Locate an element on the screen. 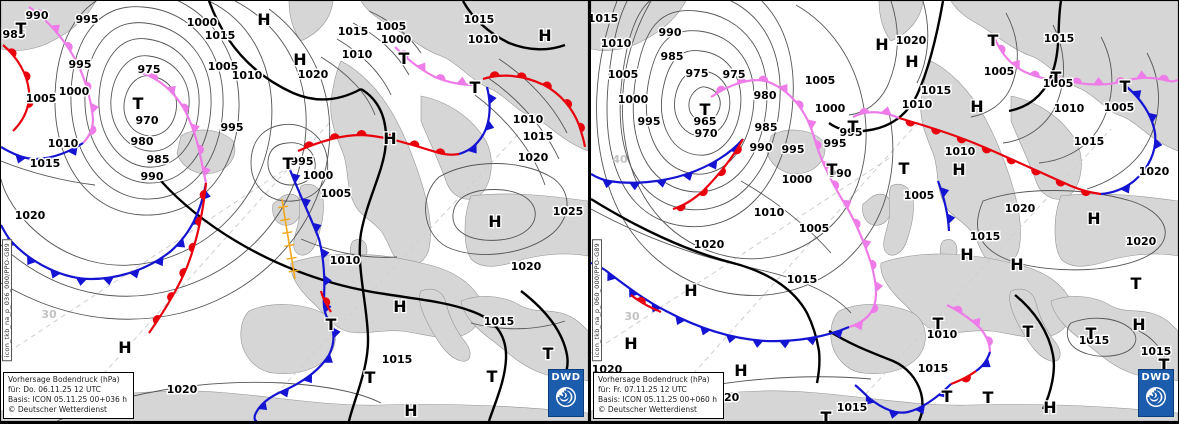  svg-text: 970 is located at coordinates (147, 120).